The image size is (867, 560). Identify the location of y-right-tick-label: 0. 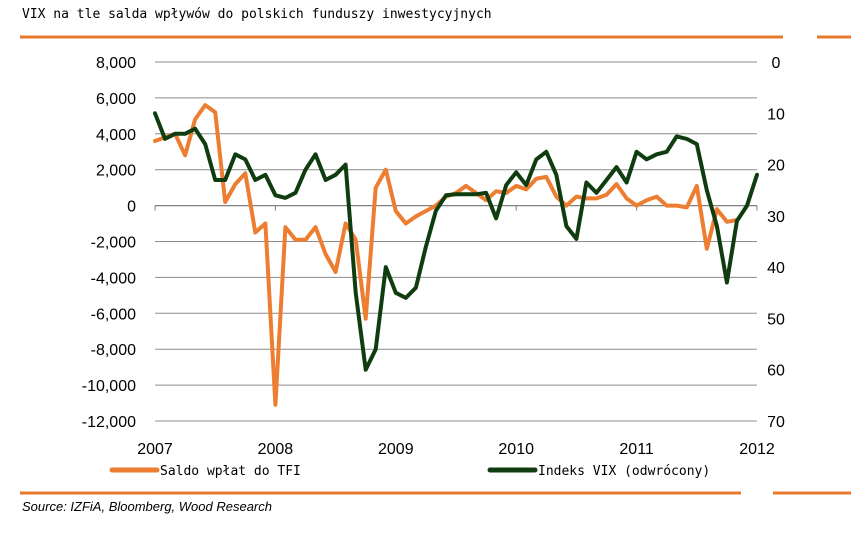
(776, 63).